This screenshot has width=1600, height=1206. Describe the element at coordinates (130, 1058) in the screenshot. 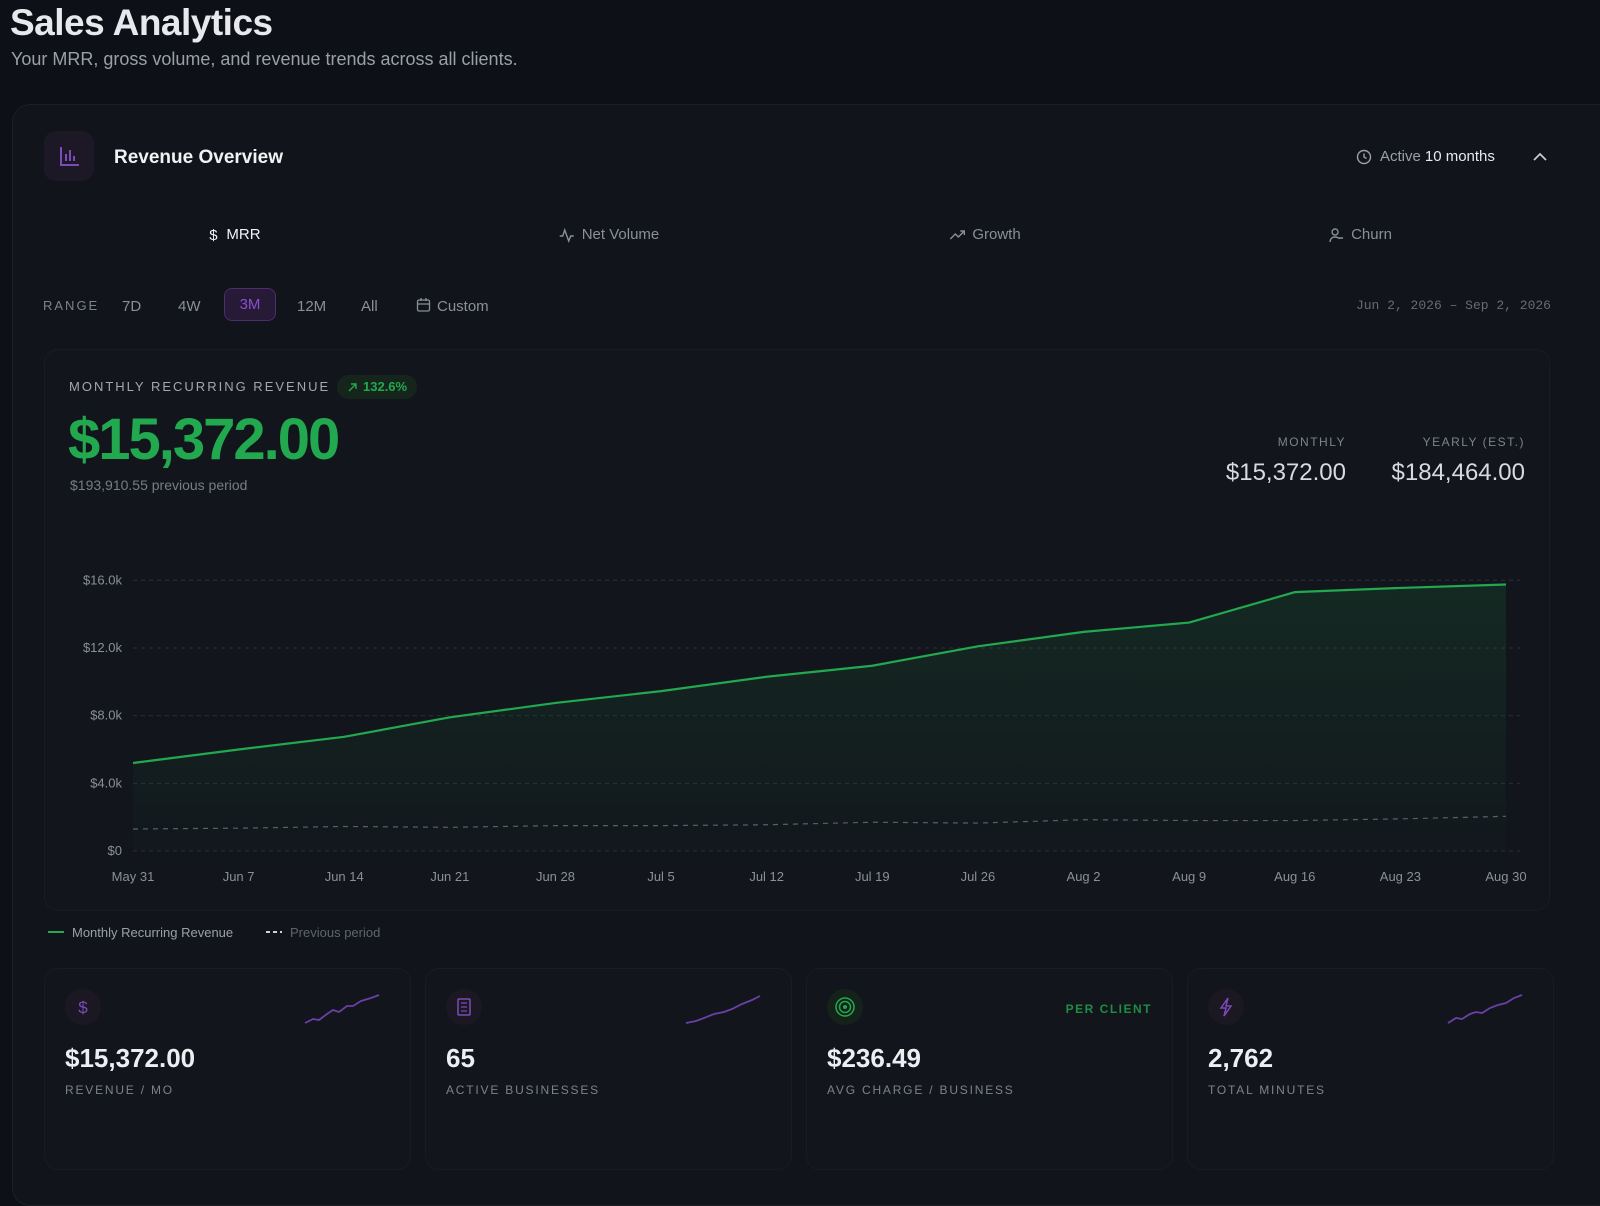

I see `stat-value: $15,372.00` at that location.